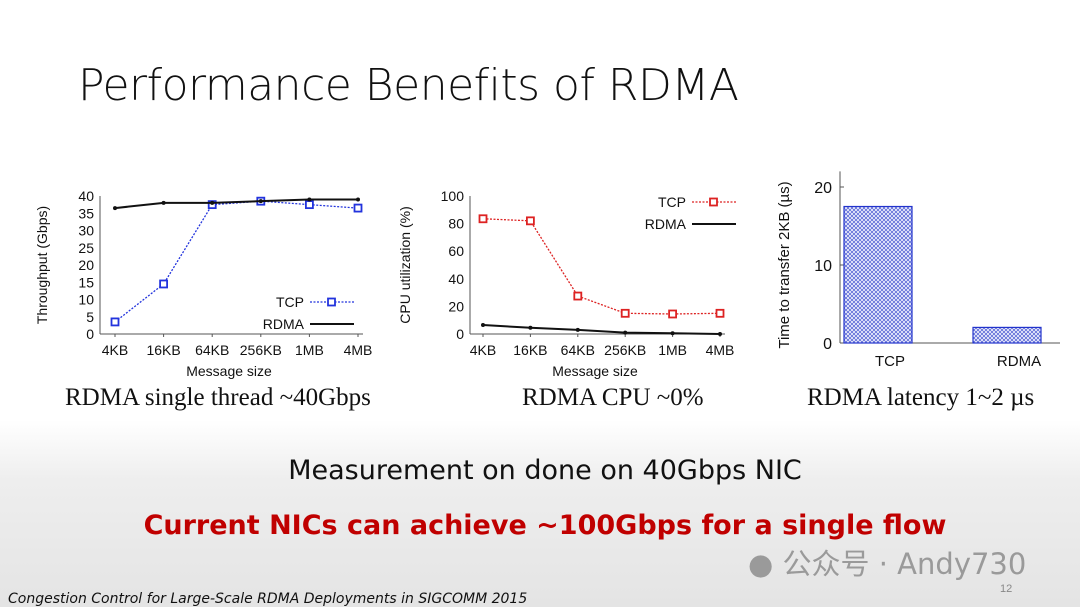 This screenshot has width=1080, height=607. Describe the element at coordinates (1006, 589) in the screenshot. I see `page-number: 12` at that location.